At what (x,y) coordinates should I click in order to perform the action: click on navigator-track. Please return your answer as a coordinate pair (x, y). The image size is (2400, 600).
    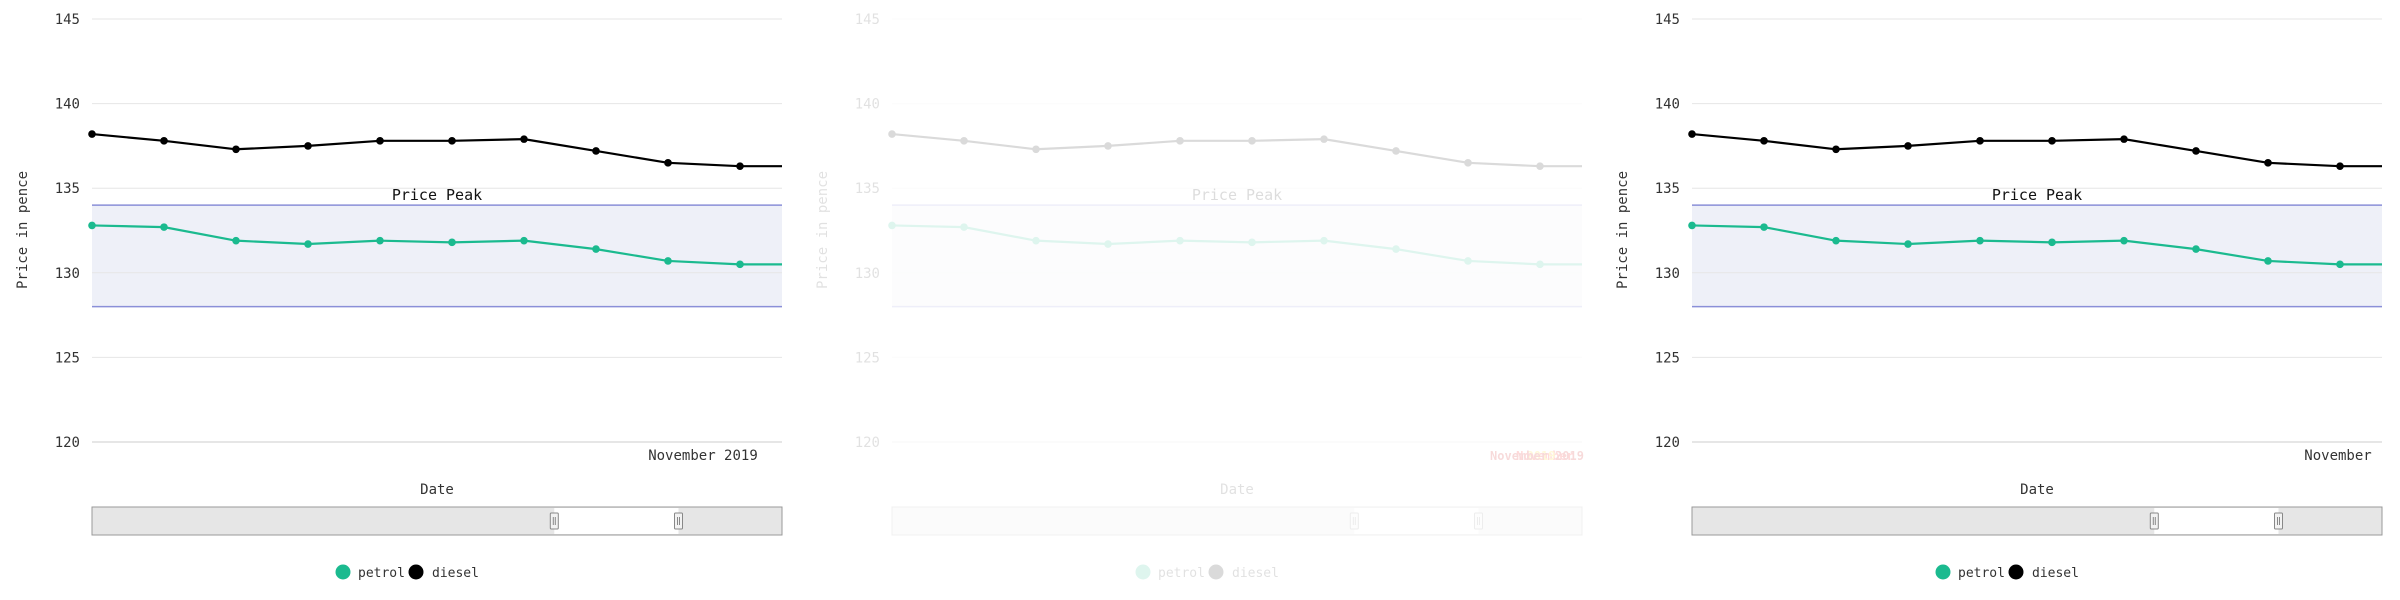
    Looking at the image, I should click on (1237, 521).